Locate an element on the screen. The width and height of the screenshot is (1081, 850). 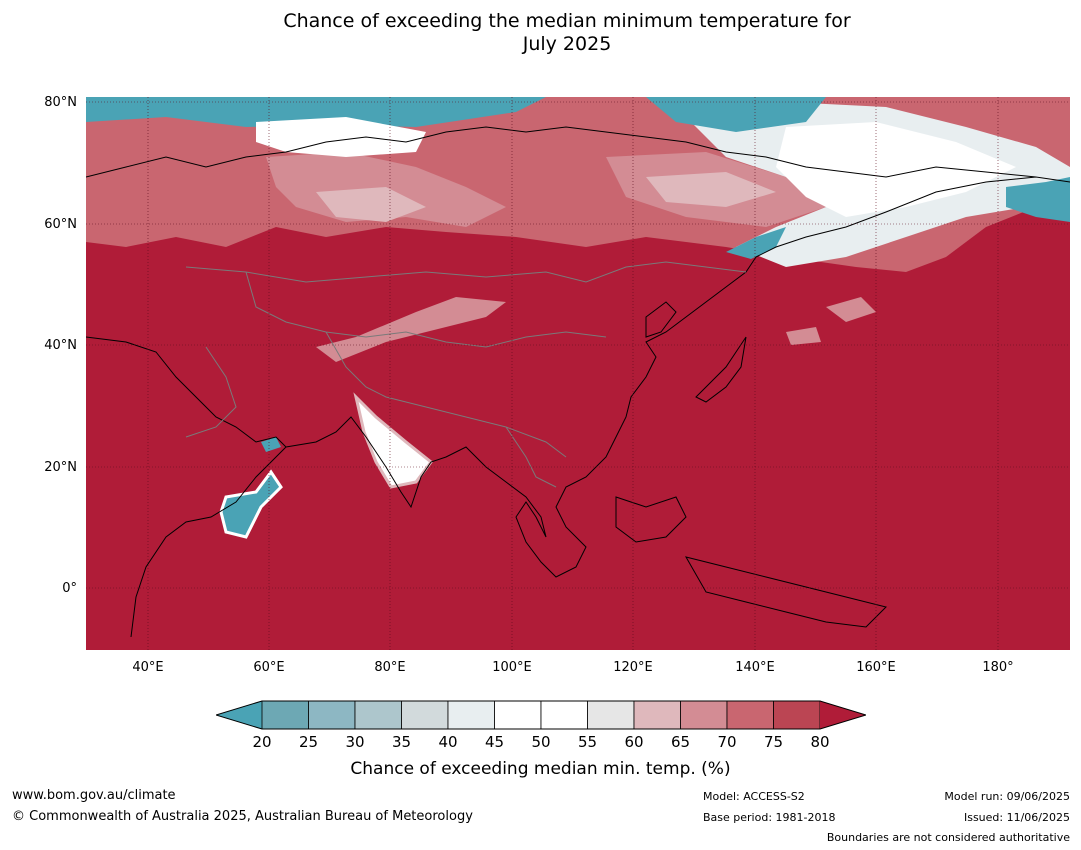
pacific-pink-patch is located at coordinates (831, 321).